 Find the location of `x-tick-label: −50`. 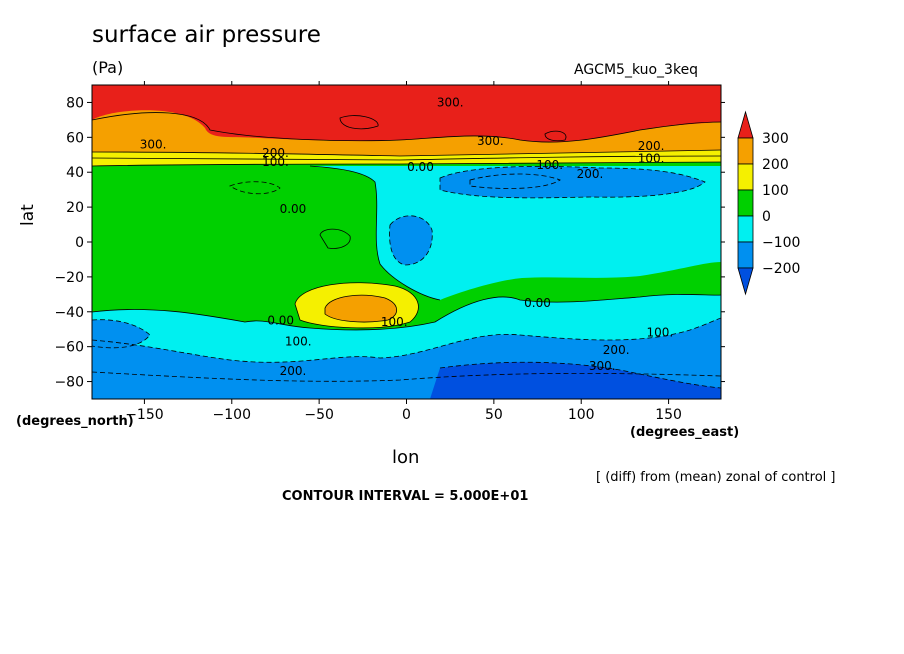

x-tick-label: −50 is located at coordinates (319, 415).